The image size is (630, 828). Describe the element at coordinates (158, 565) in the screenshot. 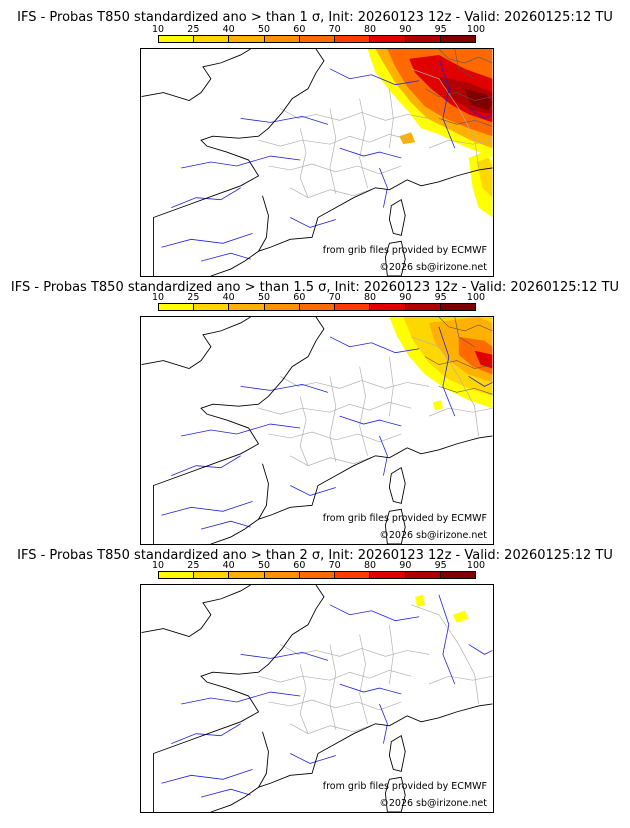

I see `colorbar-tick-label: 10` at that location.